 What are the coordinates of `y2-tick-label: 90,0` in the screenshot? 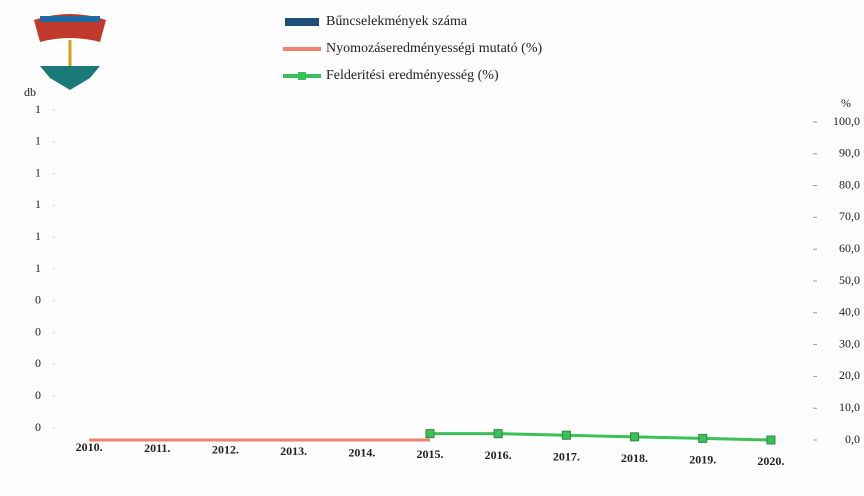 It's located at (849, 153).